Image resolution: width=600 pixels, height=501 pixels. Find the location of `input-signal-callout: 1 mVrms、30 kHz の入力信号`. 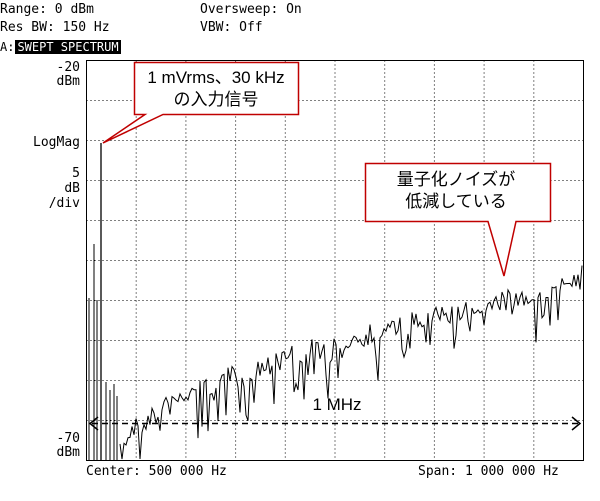

input-signal-callout: 1 mVrms、30 kHz の入力信号 is located at coordinates (201, 102).